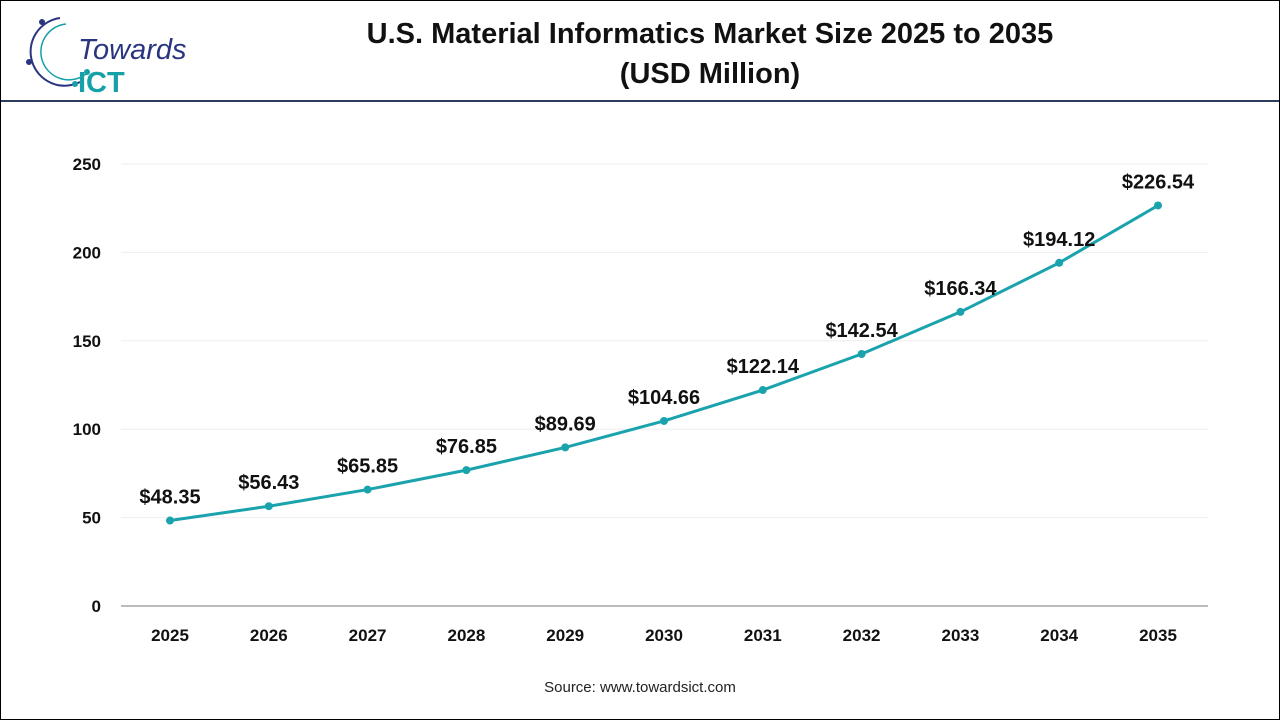 This screenshot has height=720, width=1280. I want to click on x-tick-label: 2027, so click(368, 635).